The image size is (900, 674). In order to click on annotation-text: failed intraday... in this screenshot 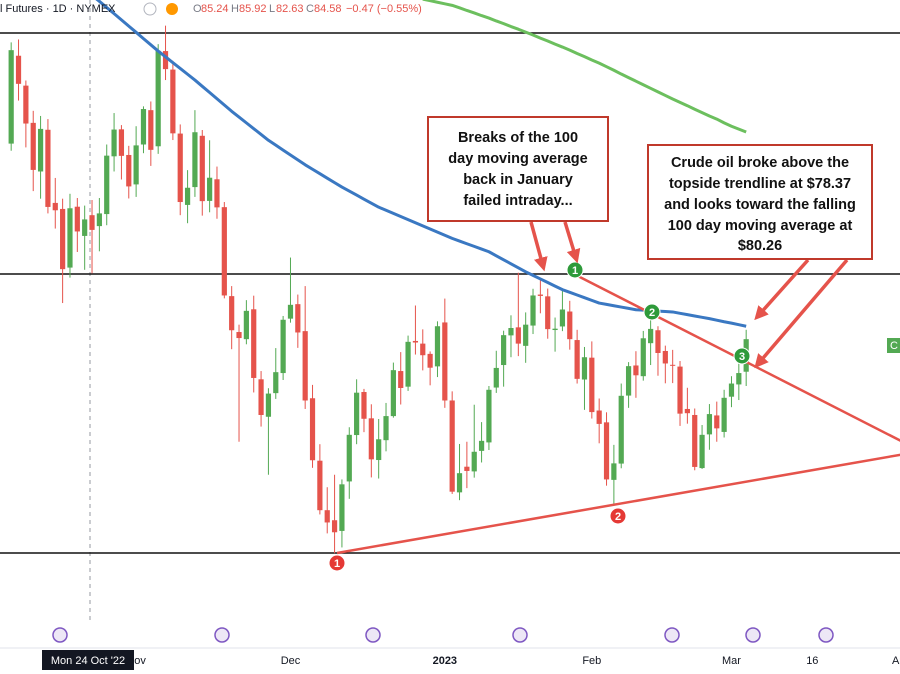, I will do `click(517, 201)`.